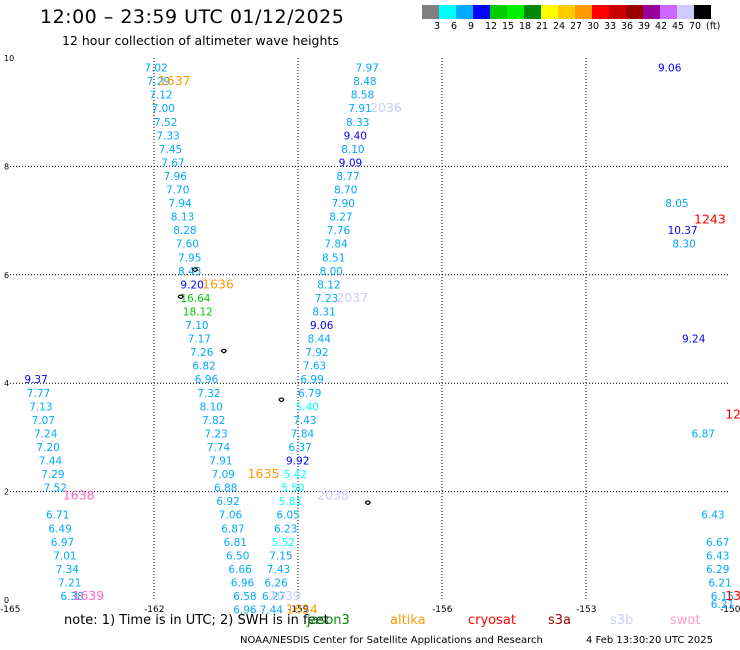  What do you see at coordinates (170, 150) in the screenshot?
I see `wave-height-value: 7.45` at bounding box center [170, 150].